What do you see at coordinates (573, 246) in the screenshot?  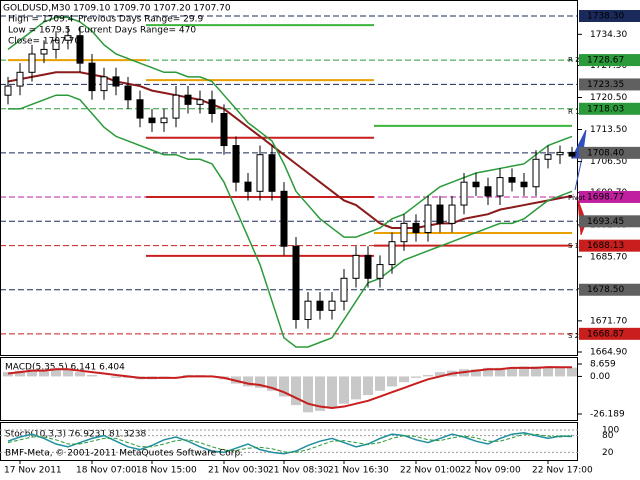 I see `pivot-name: S 1` at bounding box center [573, 246].